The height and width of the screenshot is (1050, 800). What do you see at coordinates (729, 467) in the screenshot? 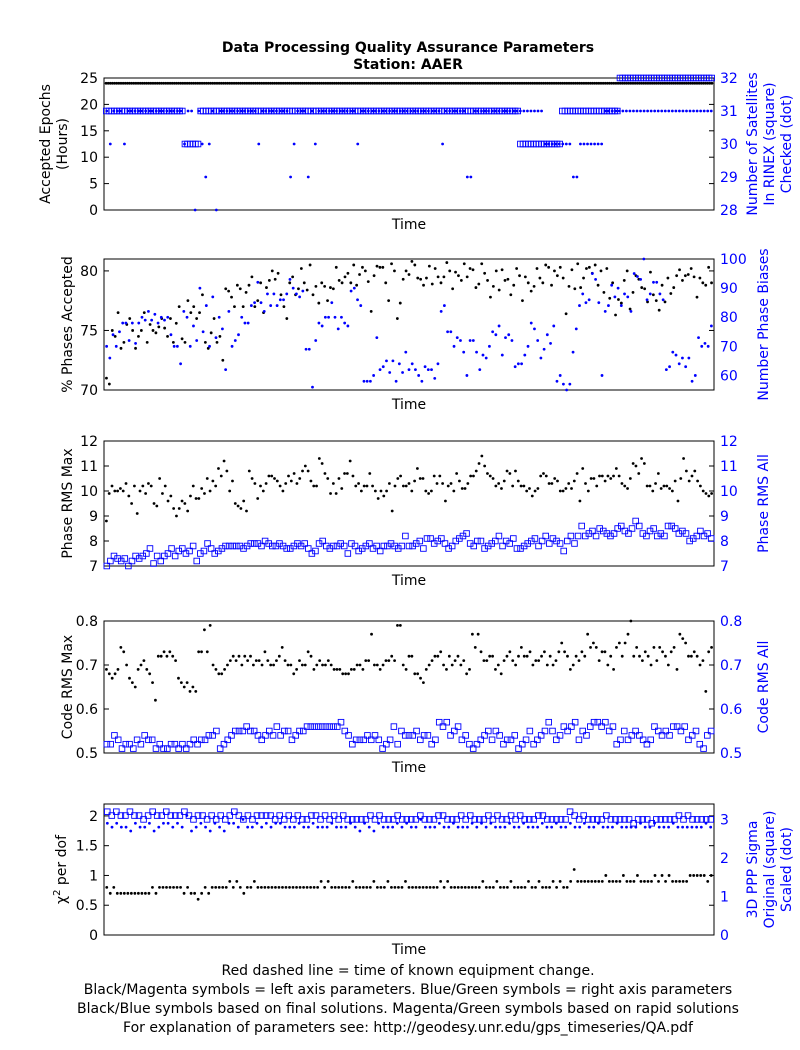
I see `right-tick-label: 11` at bounding box center [729, 467].